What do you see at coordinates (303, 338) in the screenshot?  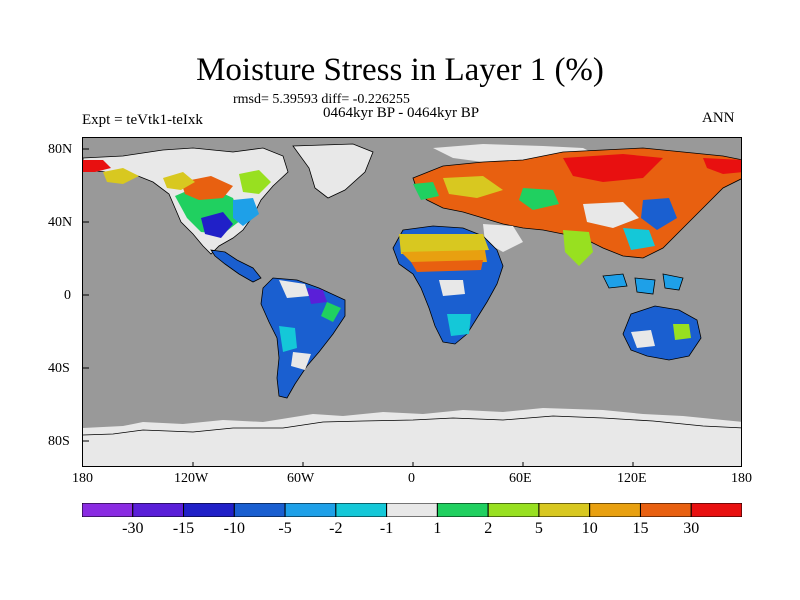 I see `south-america` at bounding box center [303, 338].